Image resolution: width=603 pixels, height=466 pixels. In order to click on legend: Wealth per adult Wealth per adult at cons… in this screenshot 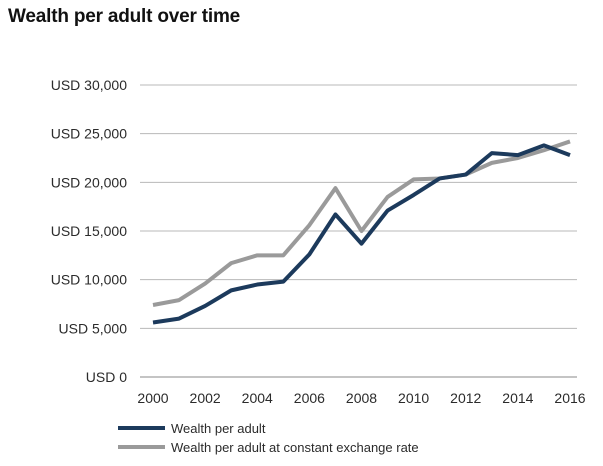, I will do `click(268, 438)`.